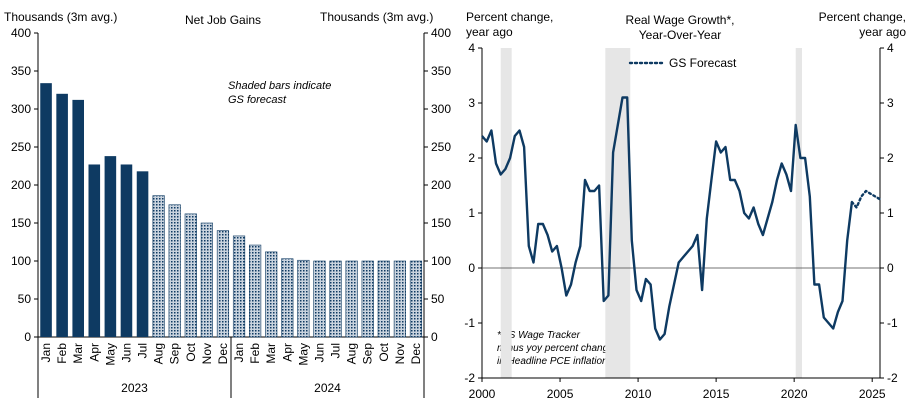  What do you see at coordinates (552, 361) in the screenshot?
I see `footnote-line-3: in Headline PCE inflation` at bounding box center [552, 361].